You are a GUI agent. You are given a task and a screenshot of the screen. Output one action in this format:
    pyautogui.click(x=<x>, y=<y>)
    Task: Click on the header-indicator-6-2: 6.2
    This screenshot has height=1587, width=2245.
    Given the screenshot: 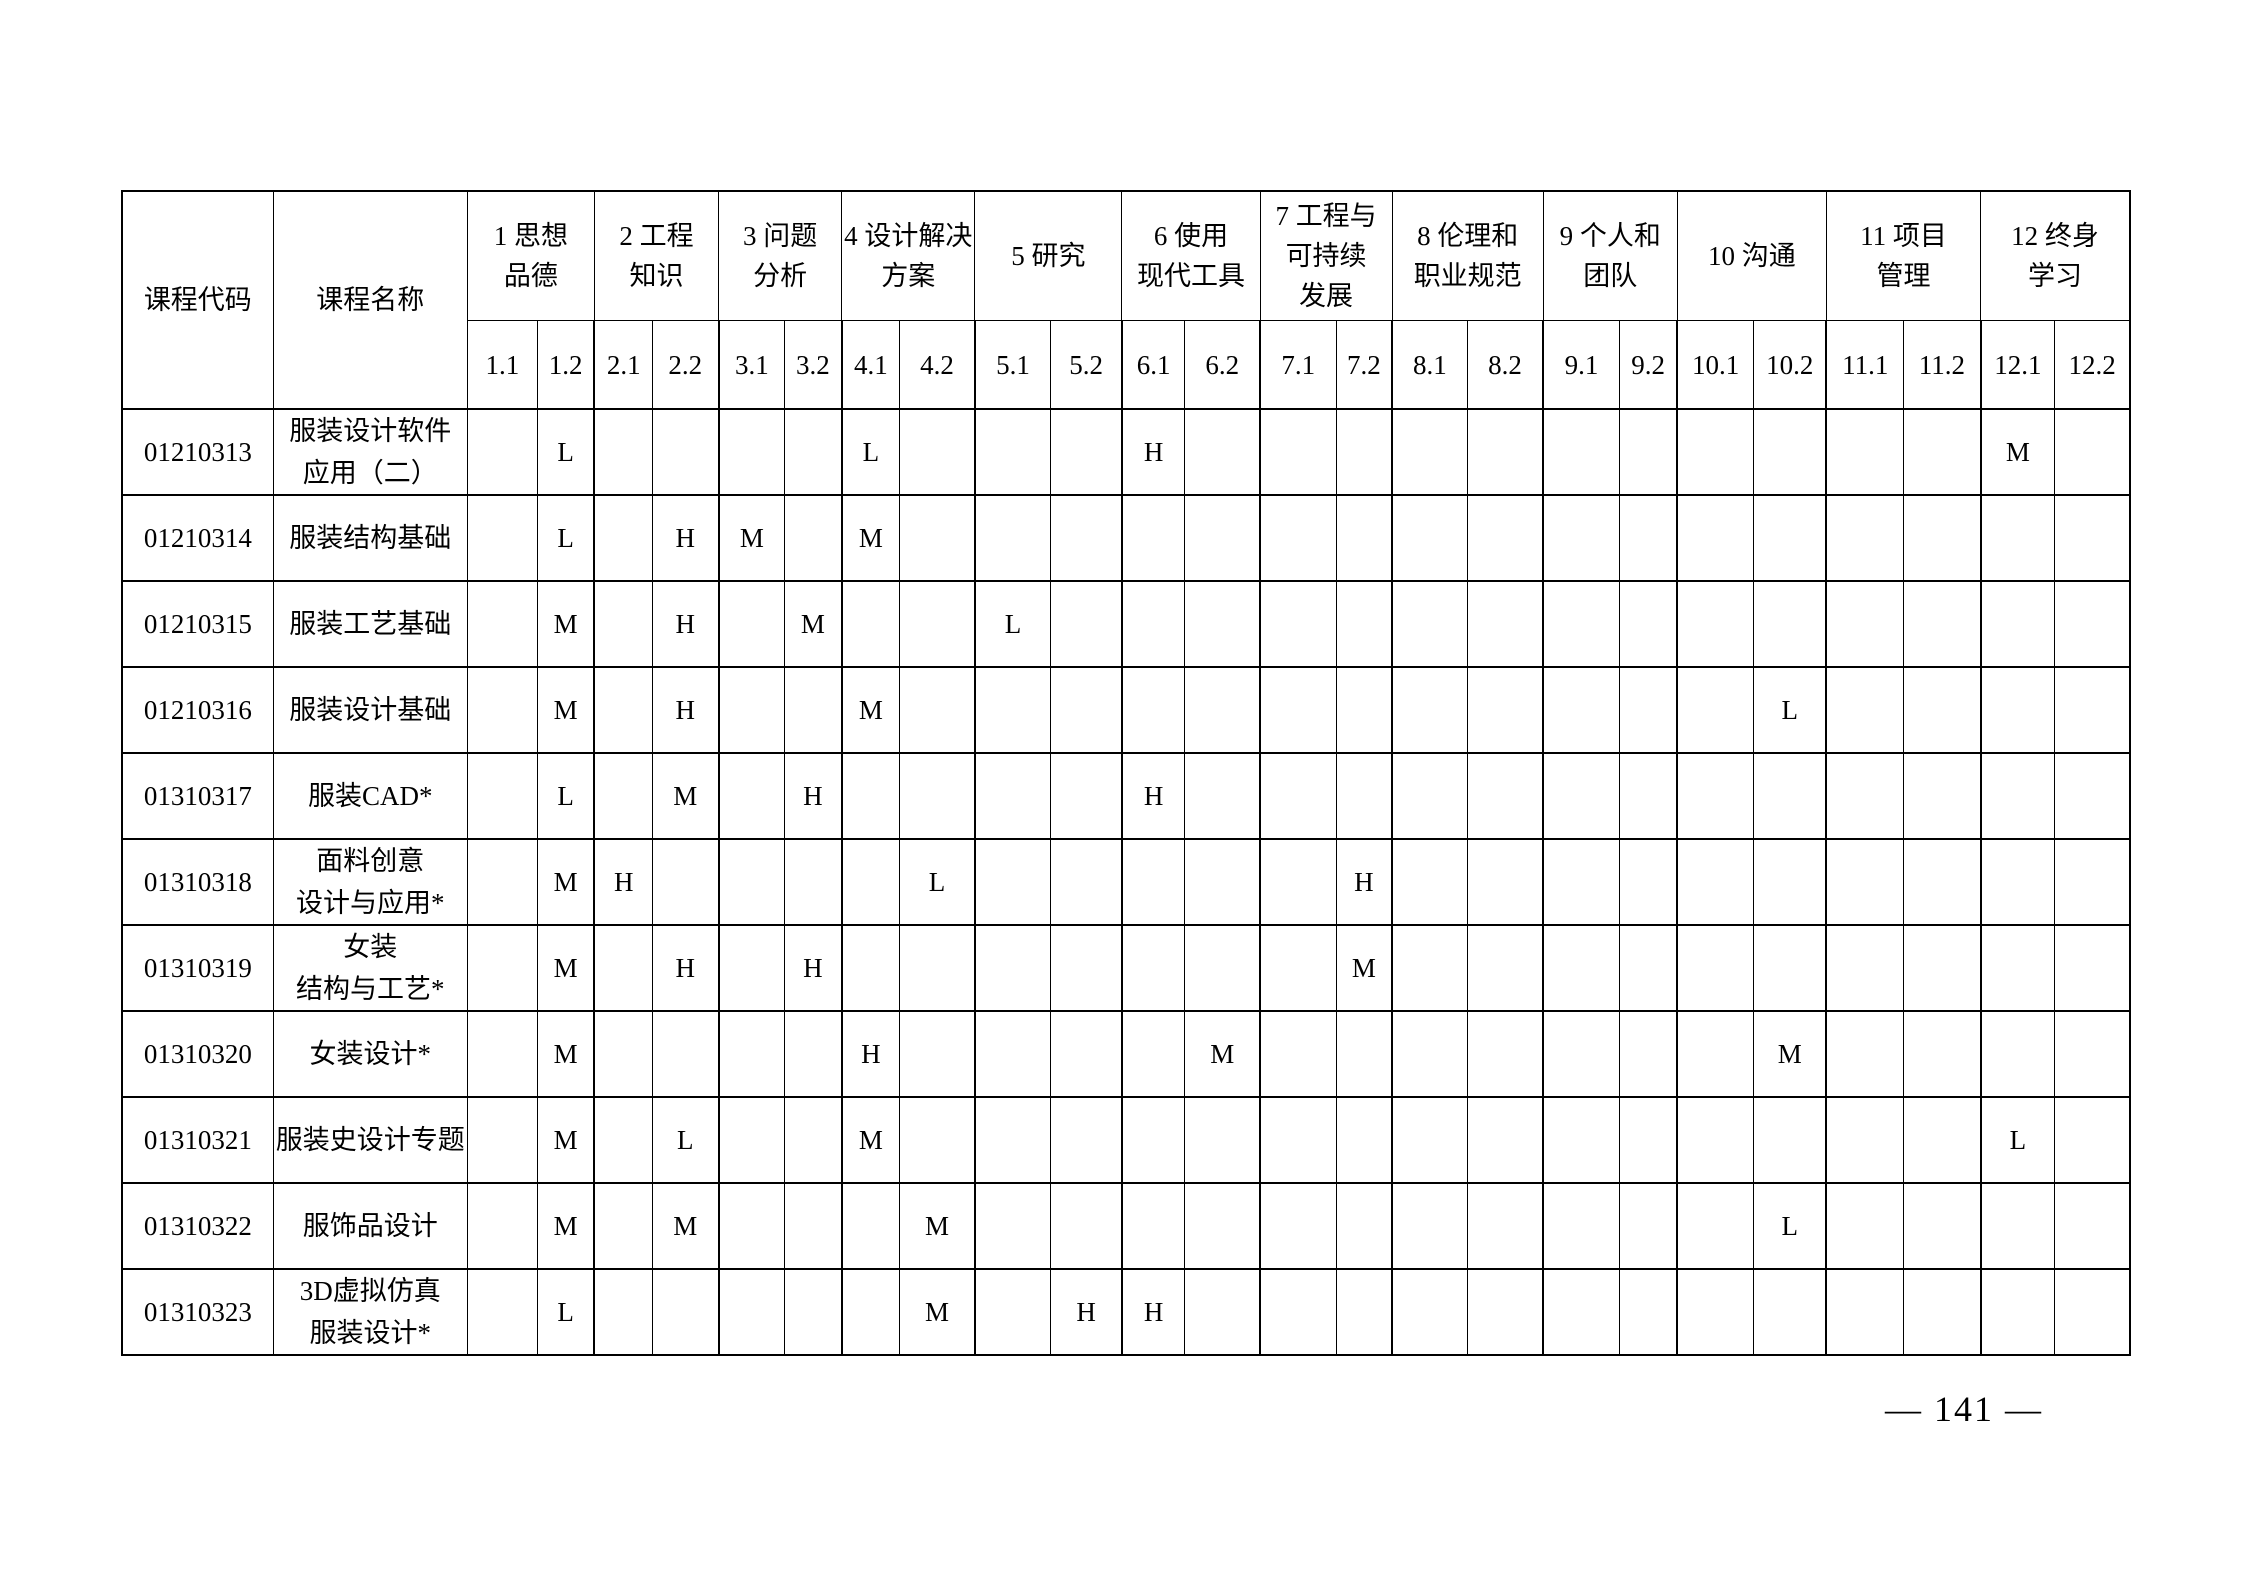 What is the action you would take?
    pyautogui.click(x=1223, y=365)
    